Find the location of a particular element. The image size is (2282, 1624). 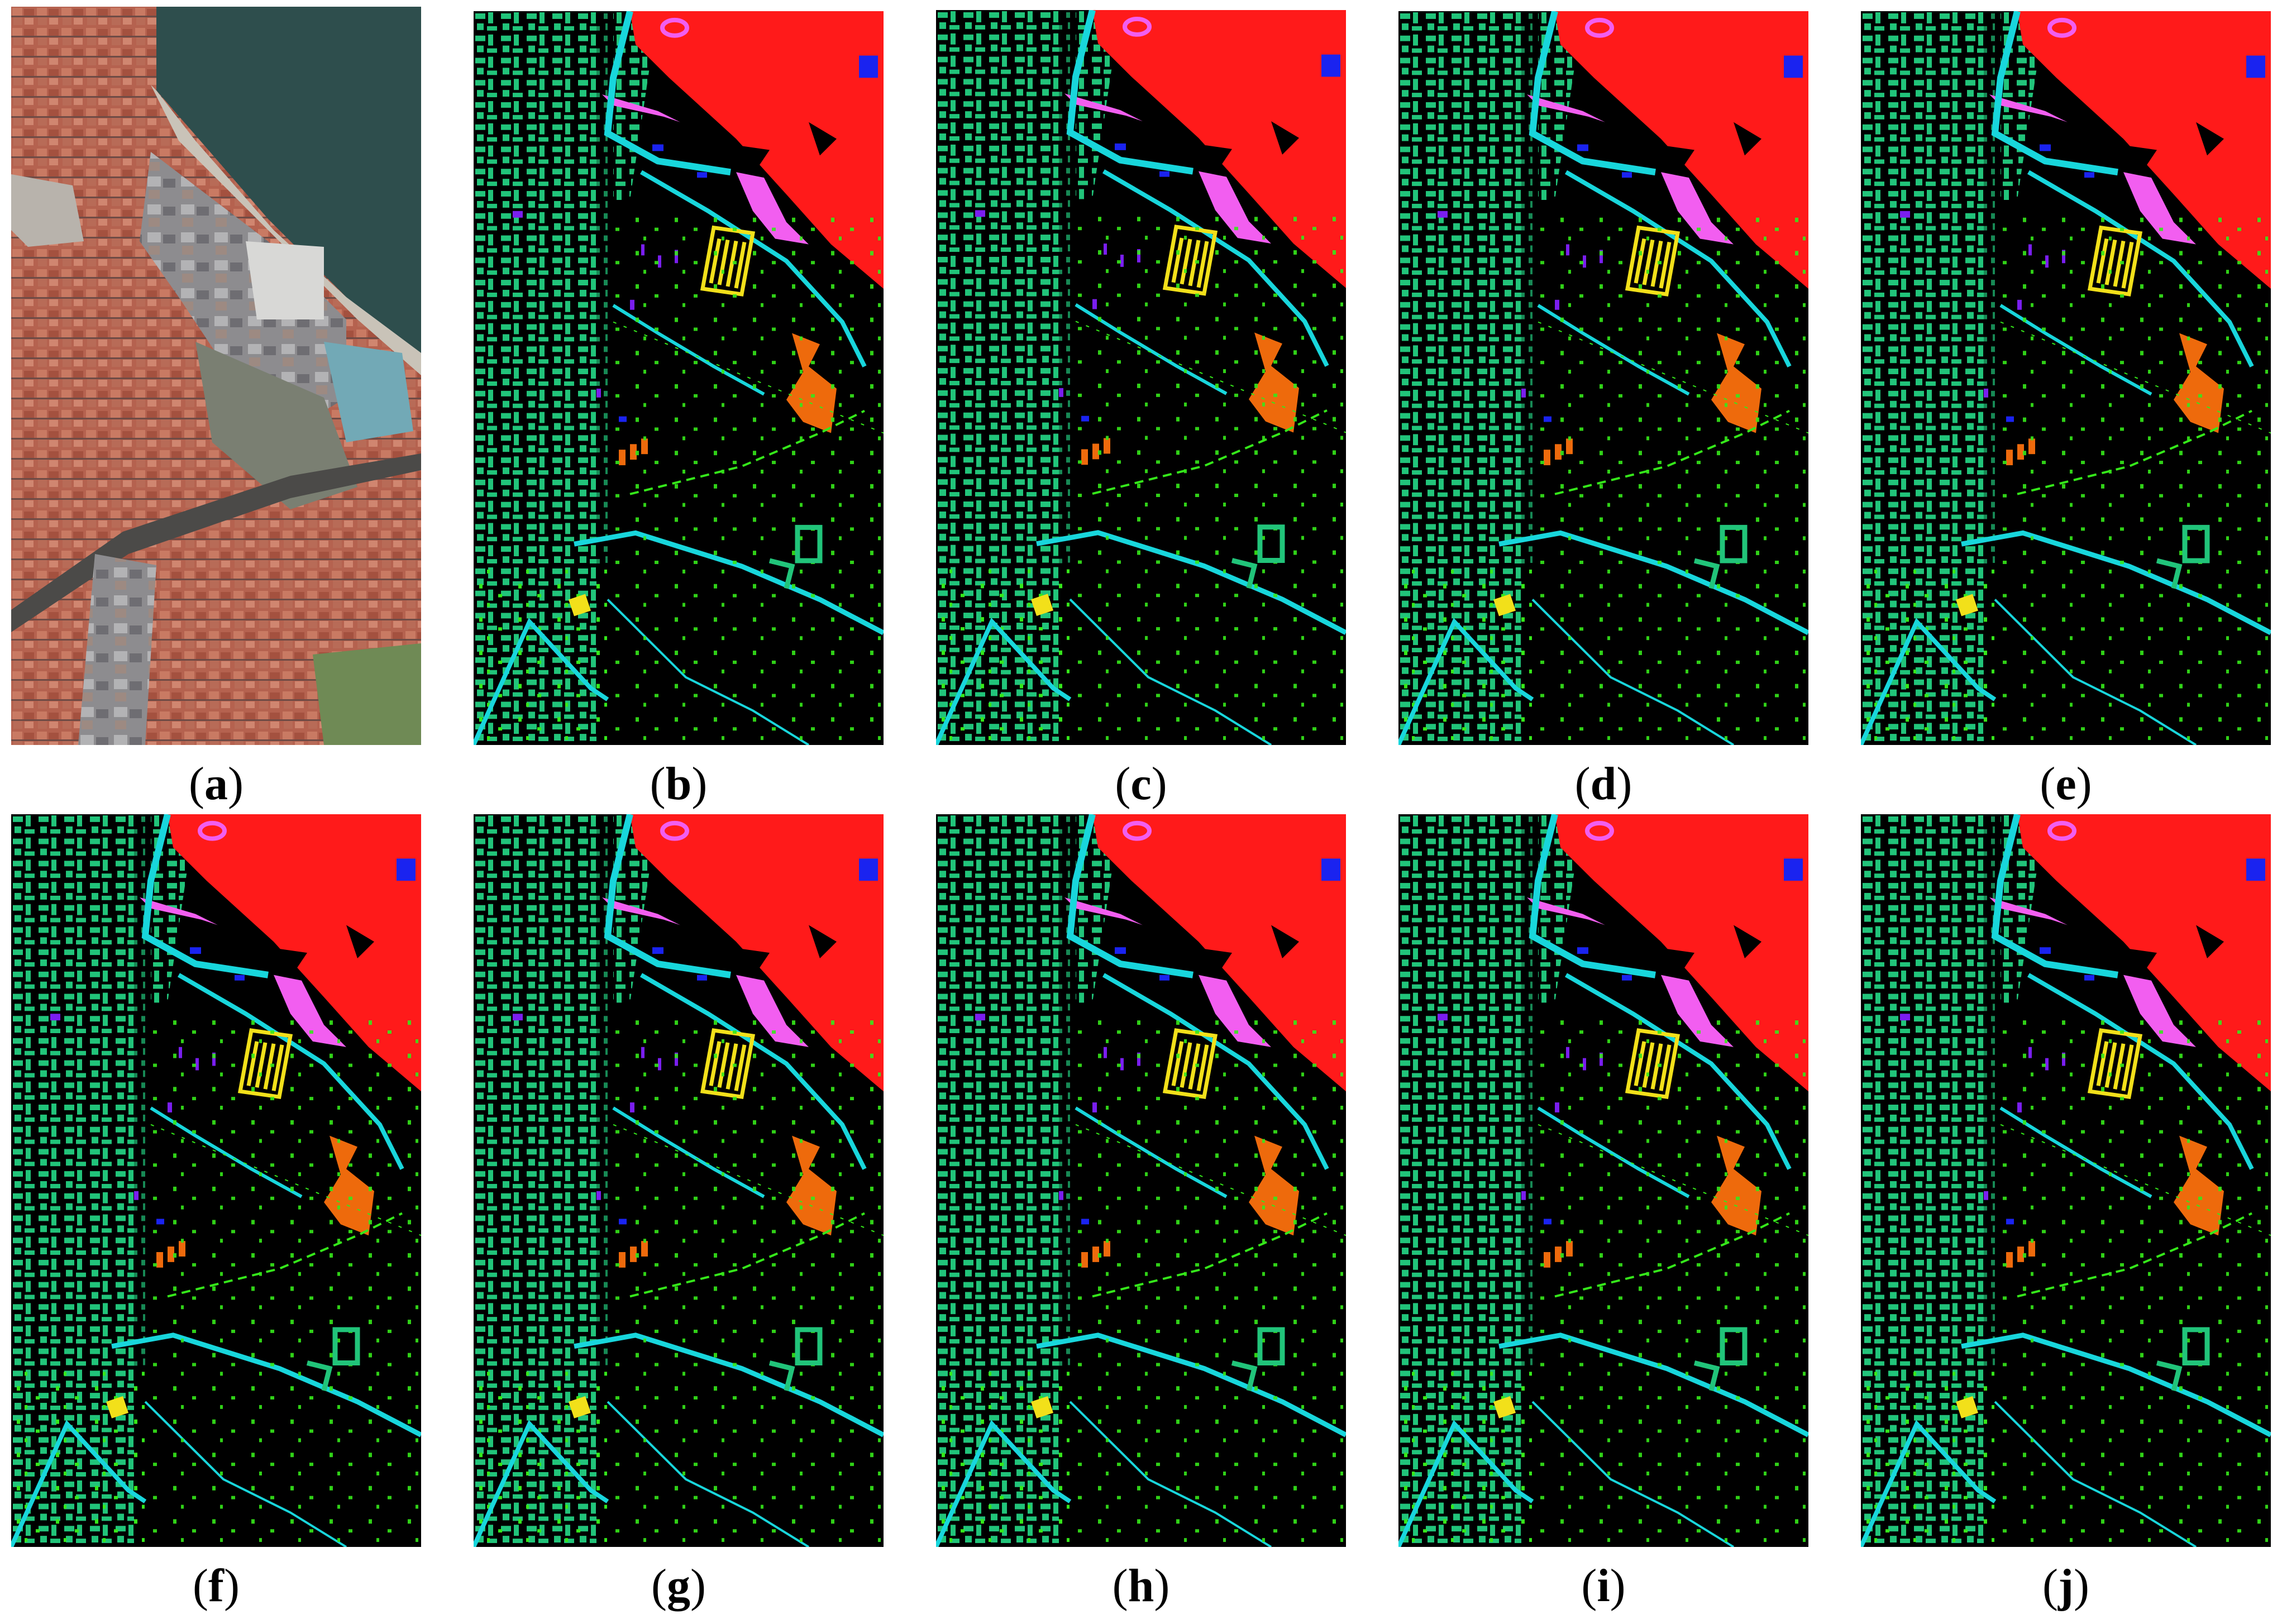

panel-i-classification-map is located at coordinates (1603, 1180).